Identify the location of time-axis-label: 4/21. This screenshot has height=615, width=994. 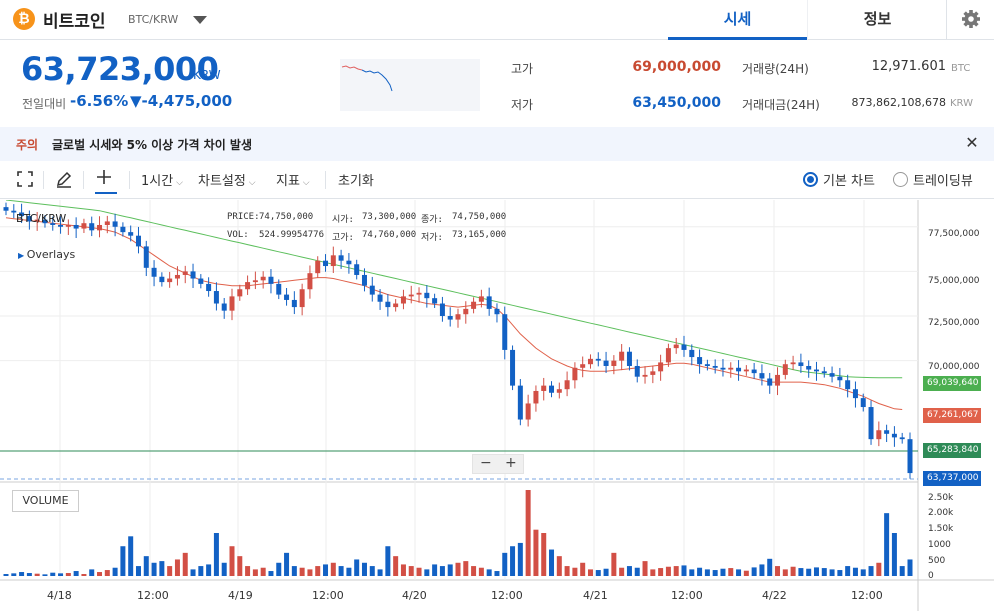
(595, 595).